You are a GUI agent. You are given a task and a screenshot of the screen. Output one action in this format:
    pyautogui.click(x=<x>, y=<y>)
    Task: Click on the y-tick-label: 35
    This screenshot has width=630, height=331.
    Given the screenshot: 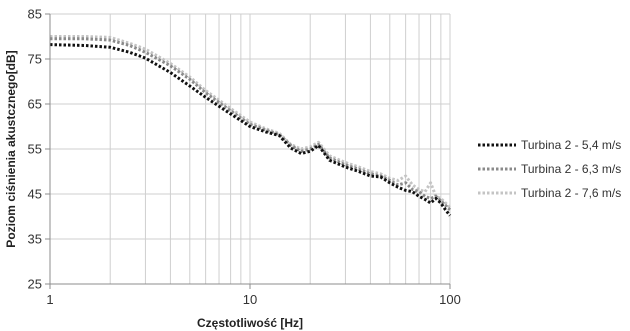 What is the action you would take?
    pyautogui.click(x=35, y=239)
    